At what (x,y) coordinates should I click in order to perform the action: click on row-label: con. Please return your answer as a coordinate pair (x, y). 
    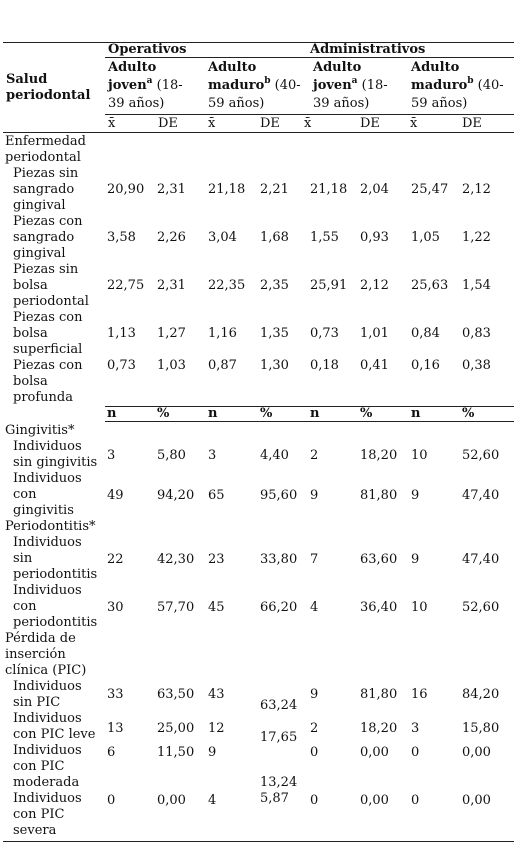
    Looking at the image, I should click on (25, 494).